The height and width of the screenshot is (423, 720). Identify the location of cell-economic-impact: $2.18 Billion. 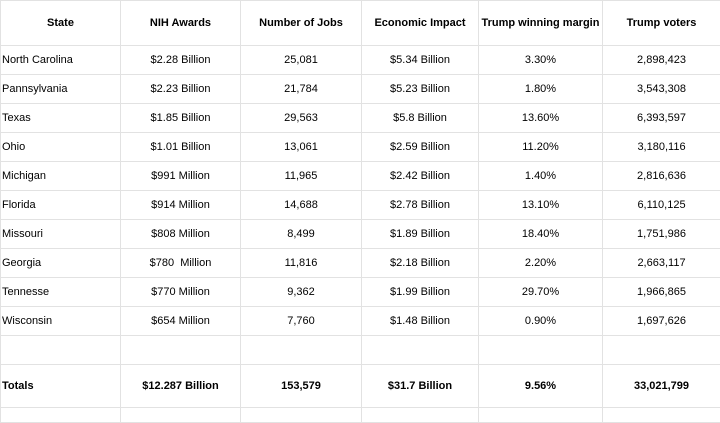
(420, 263).